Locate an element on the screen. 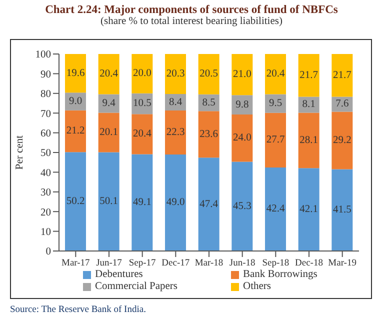 The width and height of the screenshot is (383, 323). data-label: 20.5 is located at coordinates (209, 74).